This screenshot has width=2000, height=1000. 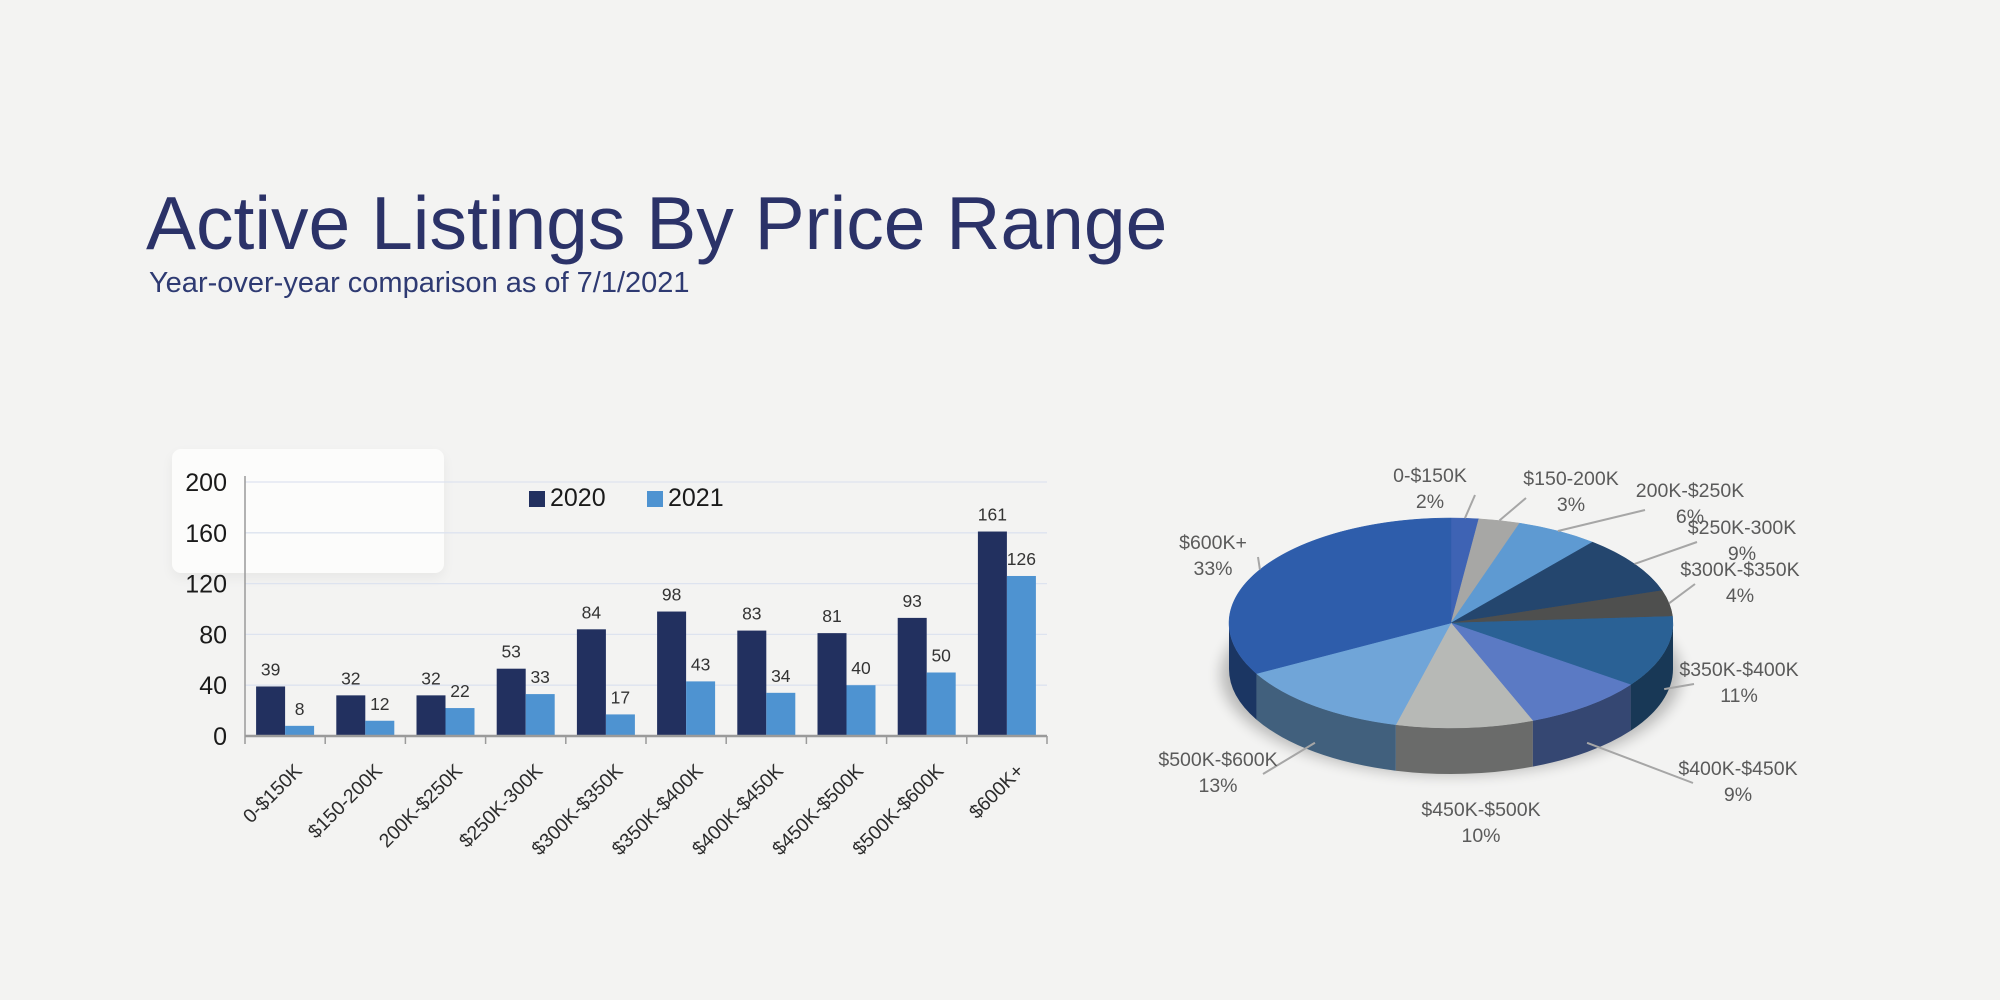 What do you see at coordinates (308, 511) in the screenshot?
I see `backdrop-card` at bounding box center [308, 511].